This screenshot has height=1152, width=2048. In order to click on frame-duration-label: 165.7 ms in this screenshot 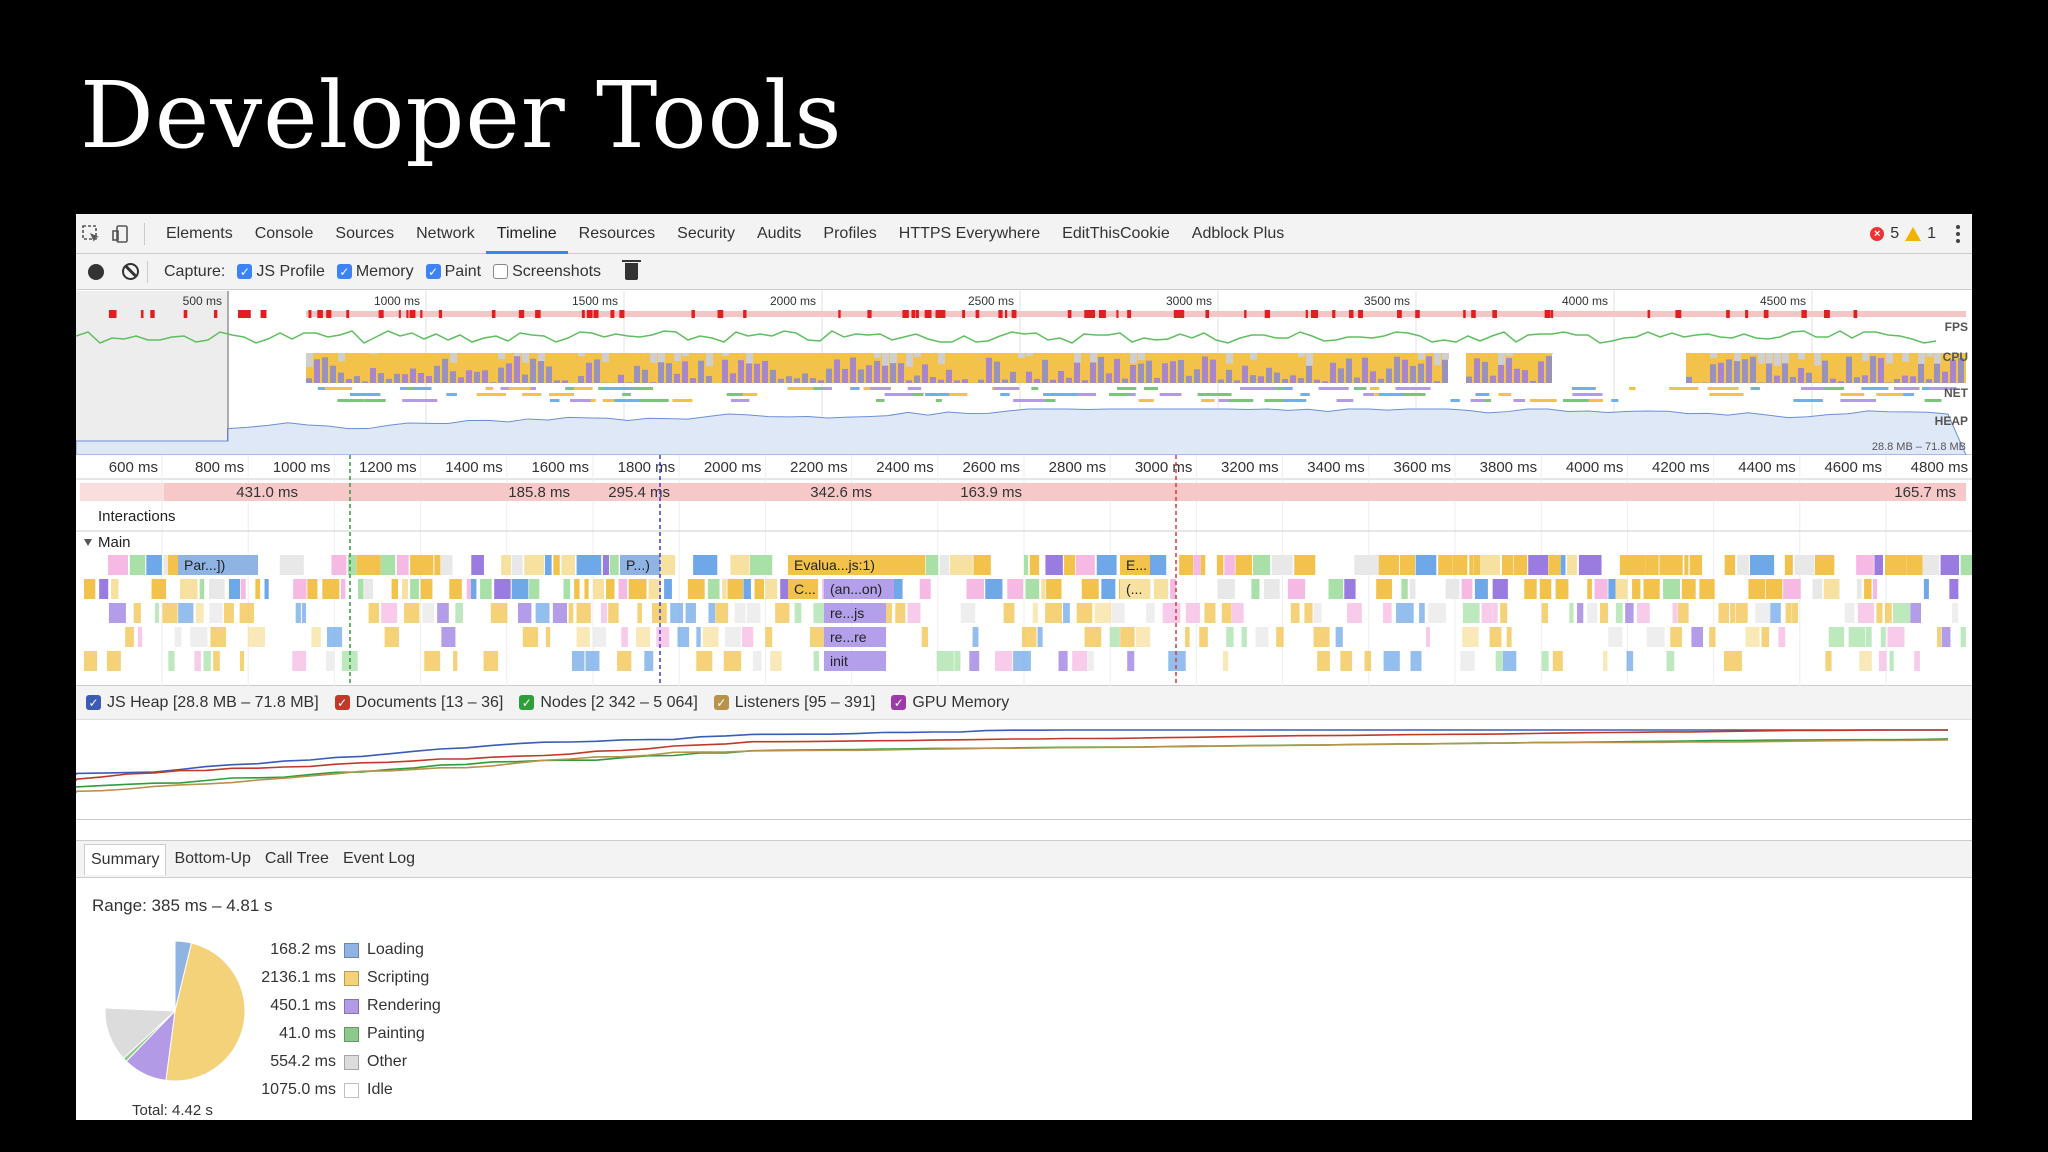, I will do `click(1925, 492)`.